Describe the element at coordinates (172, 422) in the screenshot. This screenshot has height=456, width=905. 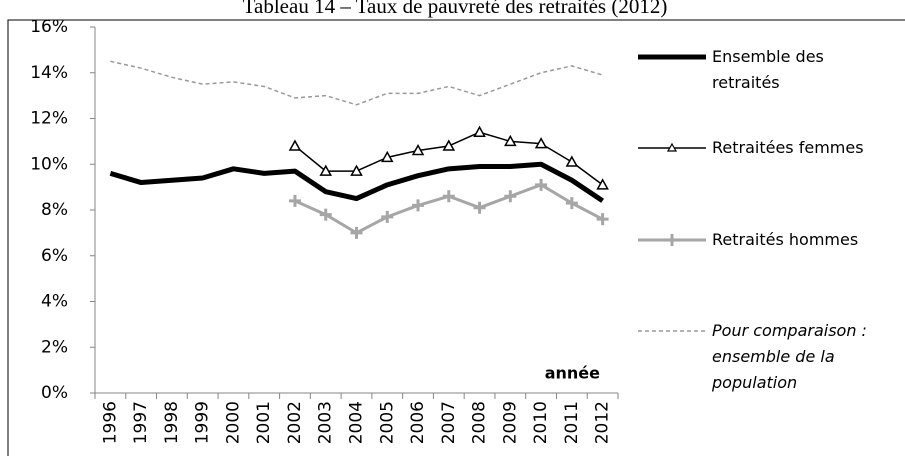
I see `x-tick-label: 1998` at that location.